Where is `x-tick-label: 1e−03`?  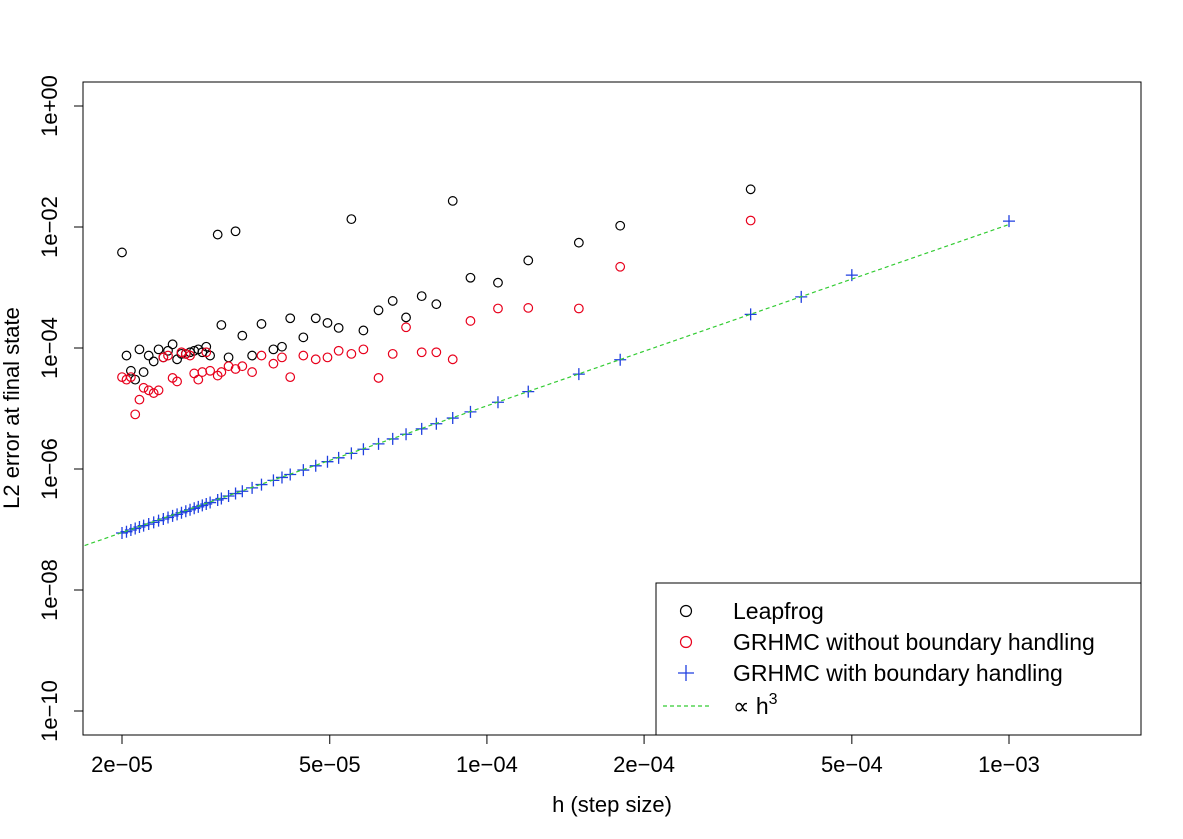
x-tick-label: 1e−03 is located at coordinates (1009, 764).